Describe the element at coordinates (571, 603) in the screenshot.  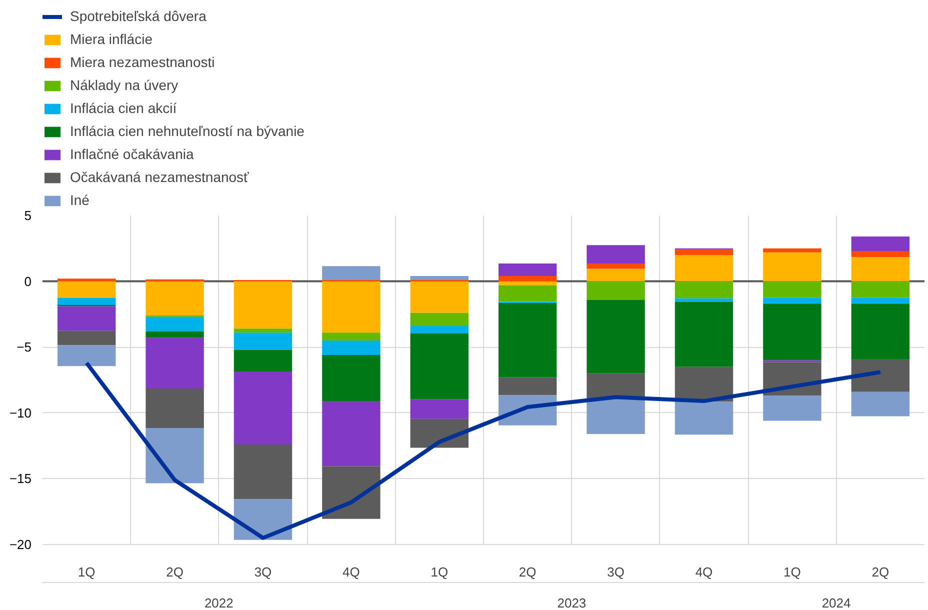
I see `text: 2023` at that location.